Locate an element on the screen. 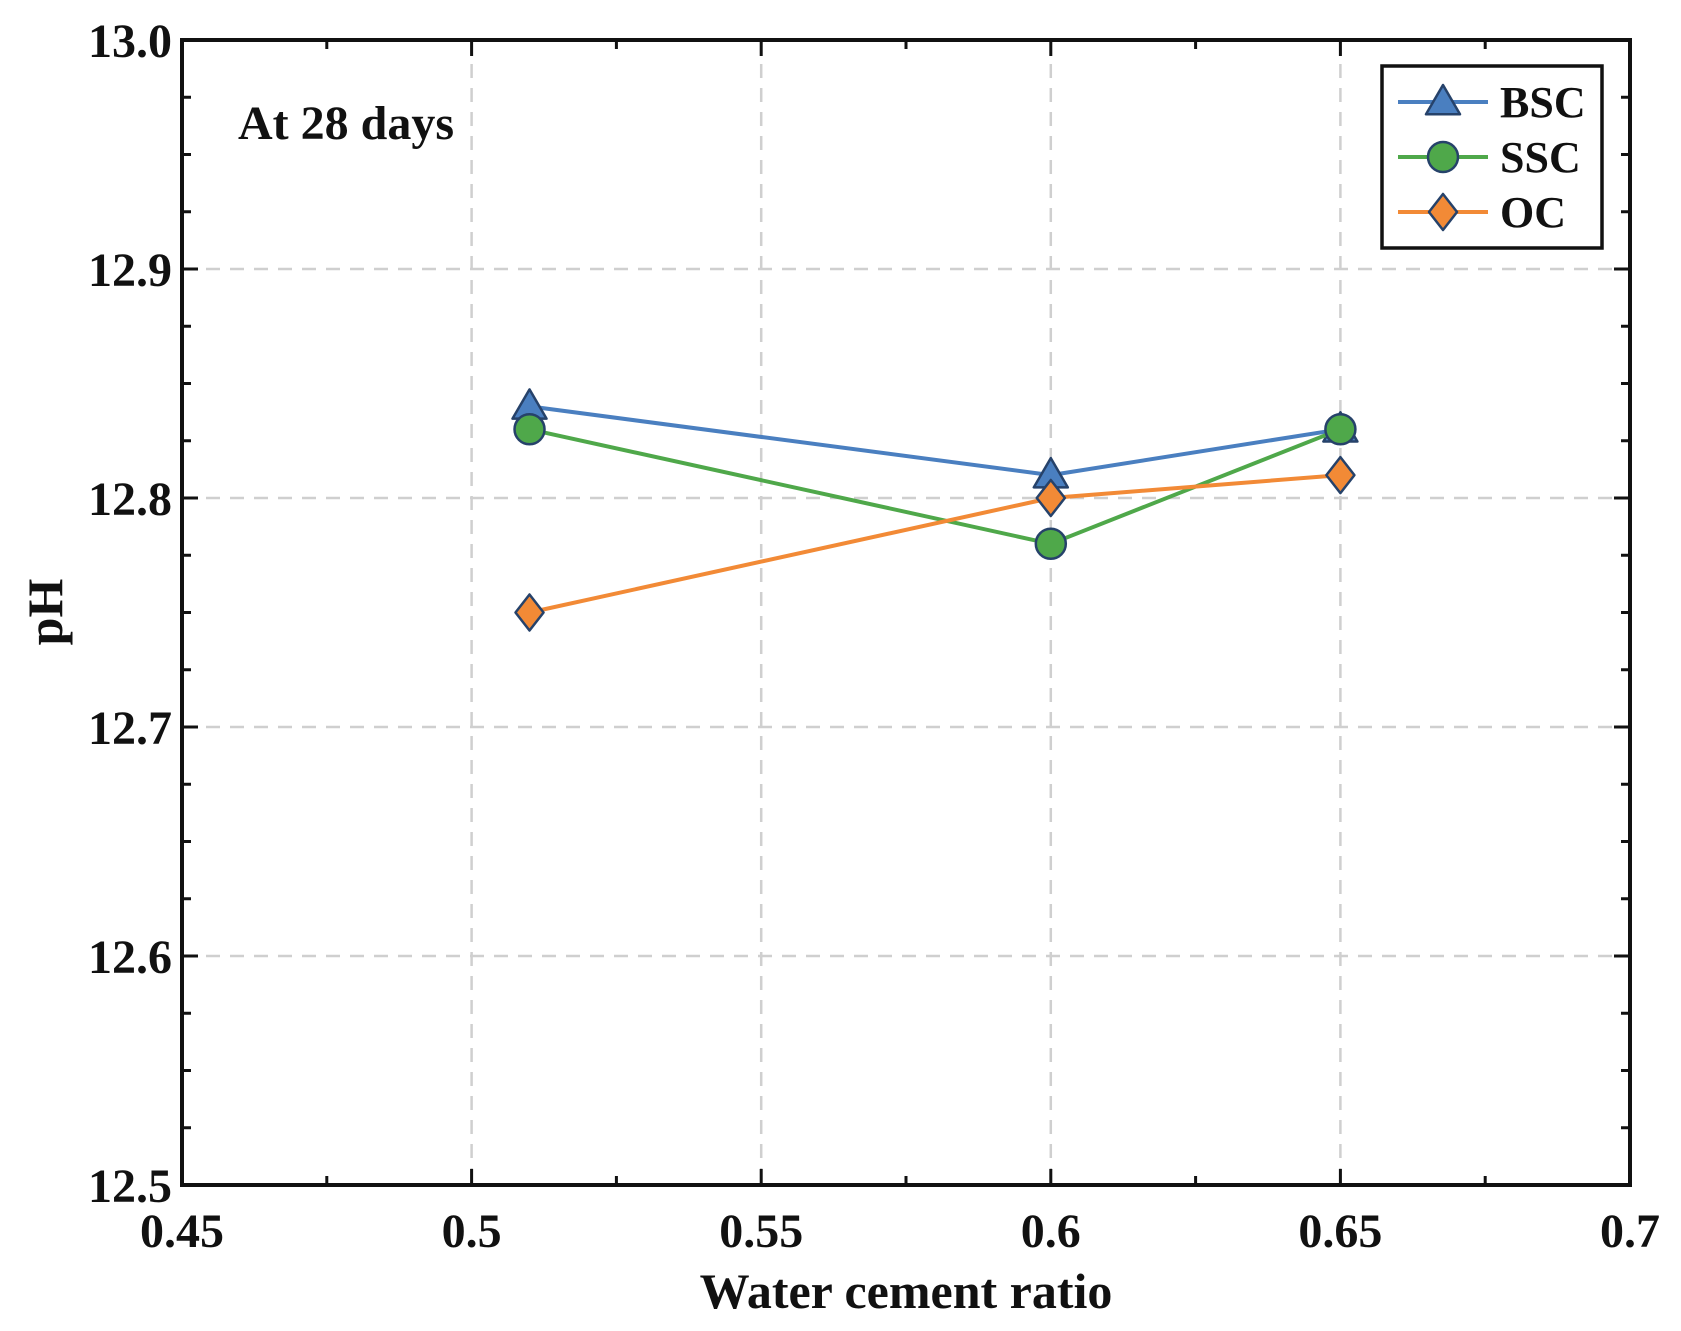 Image resolution: width=1681 pixels, height=1331 pixels. legend-label-bsc: BSC is located at coordinates (1543, 102).